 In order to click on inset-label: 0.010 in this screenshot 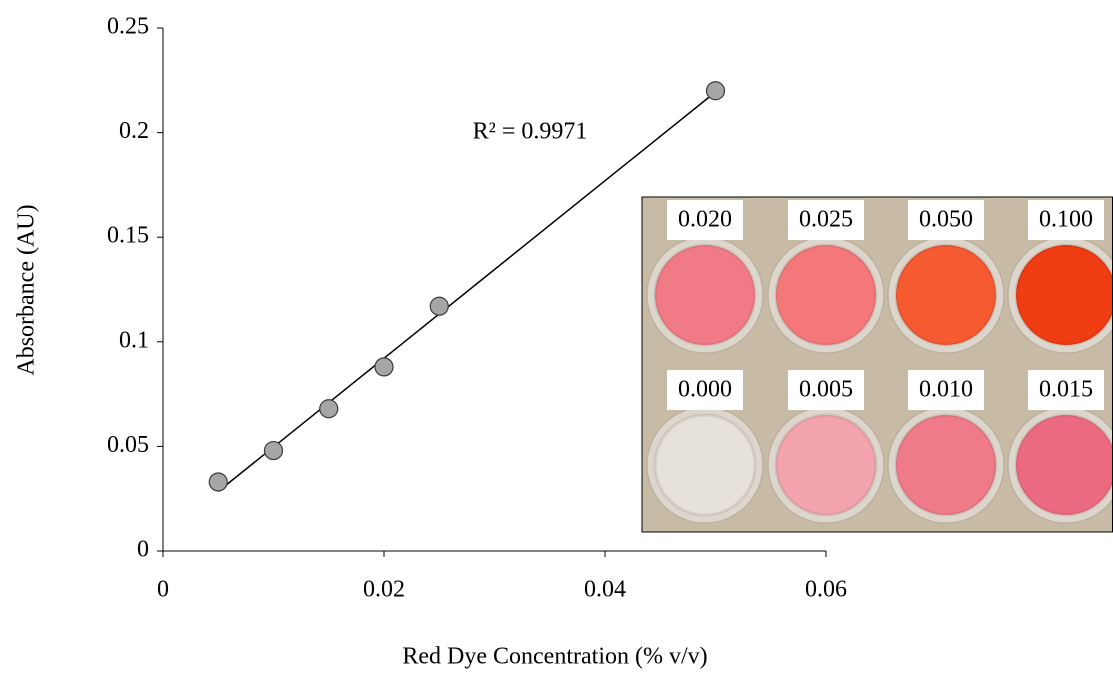, I will do `click(946, 390)`.